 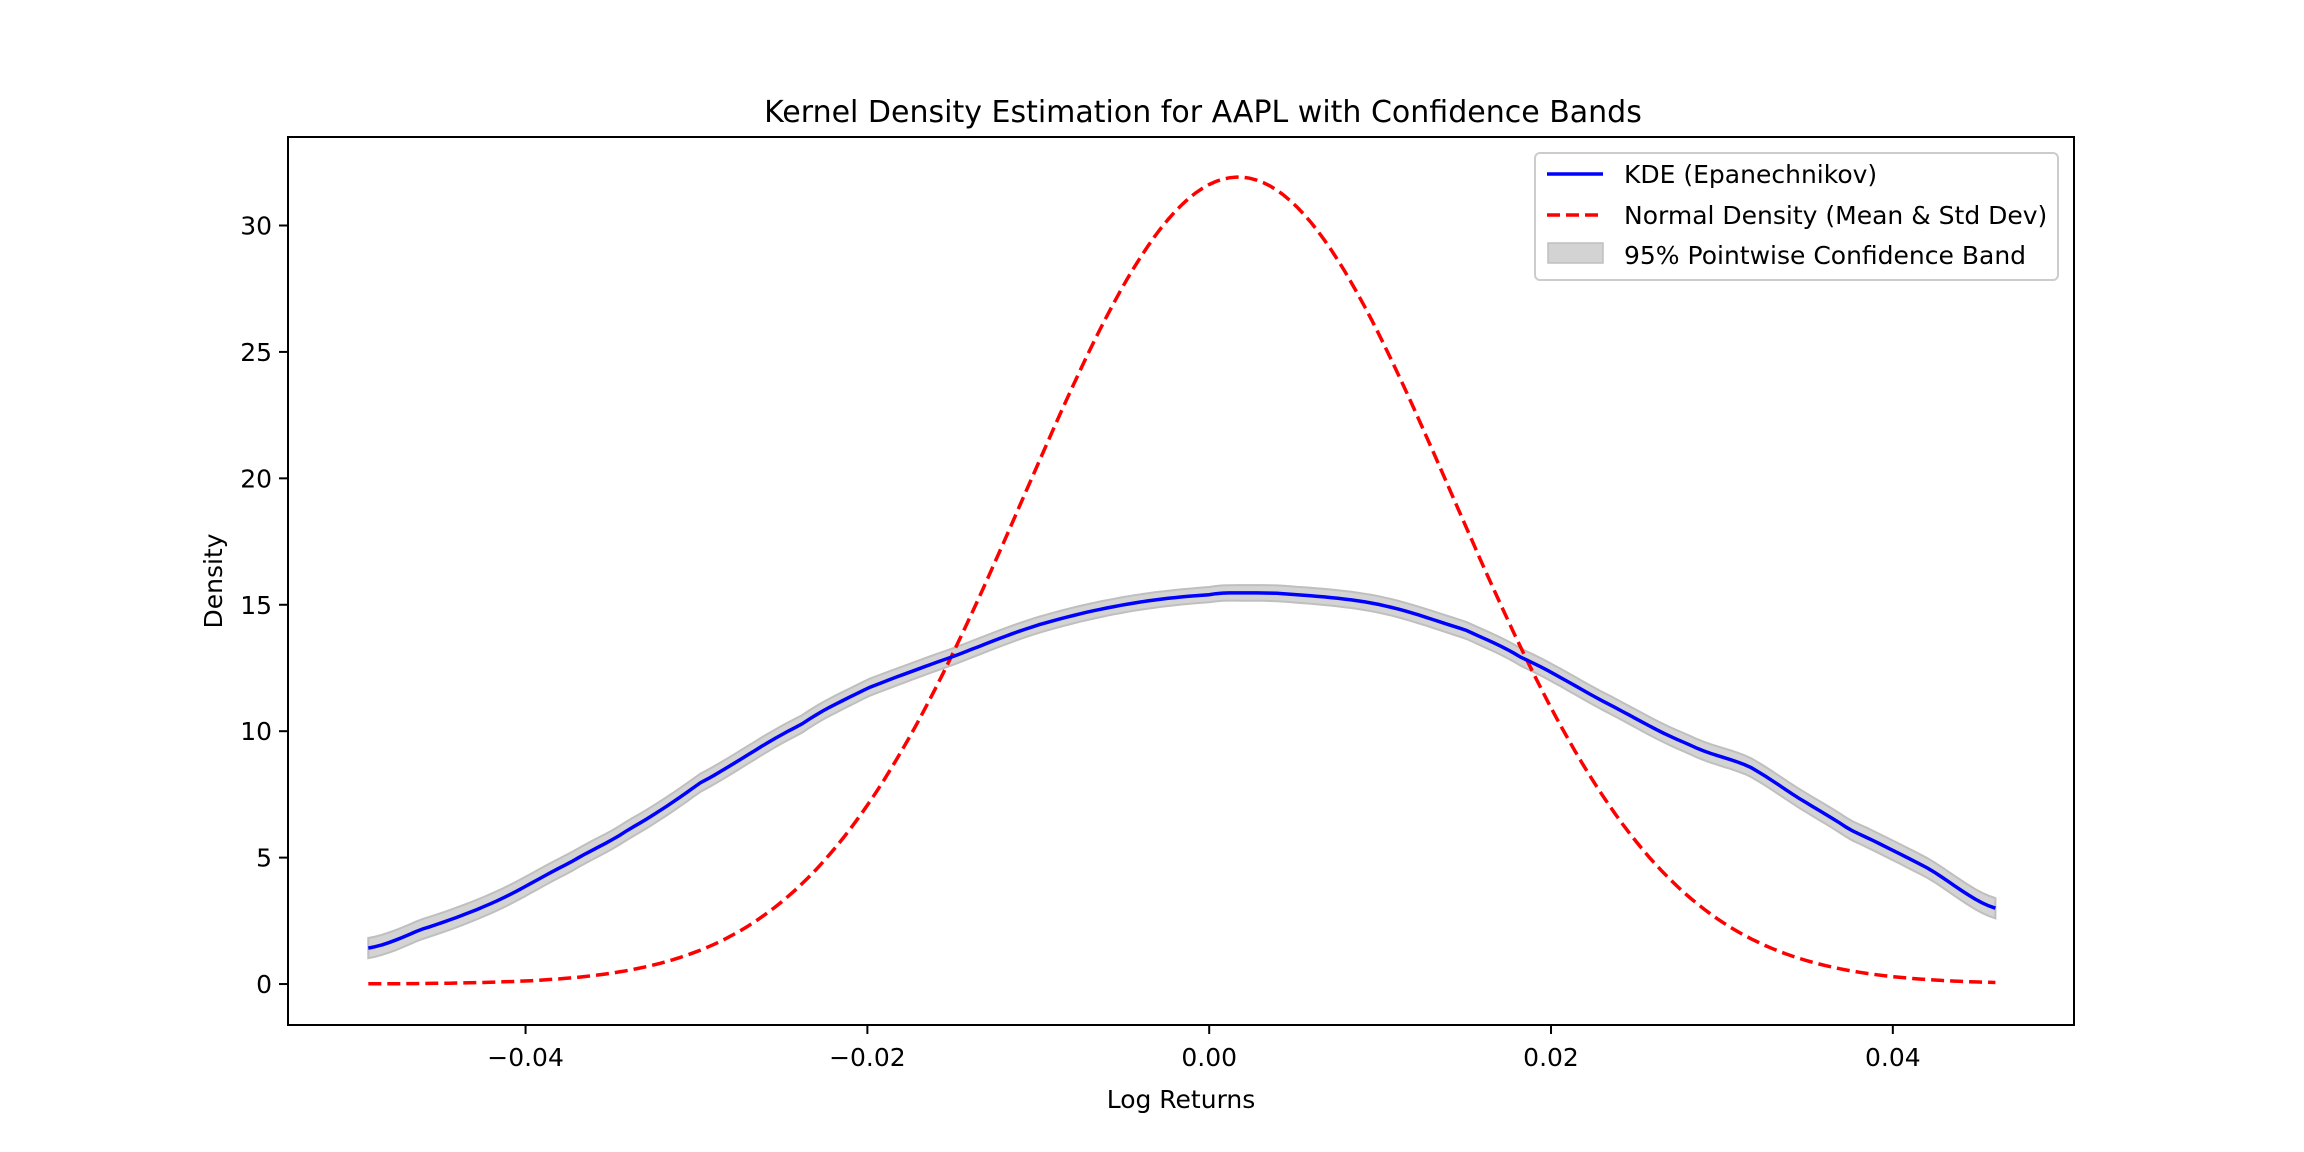 I want to click on legend-box, so click(x=1796, y=216).